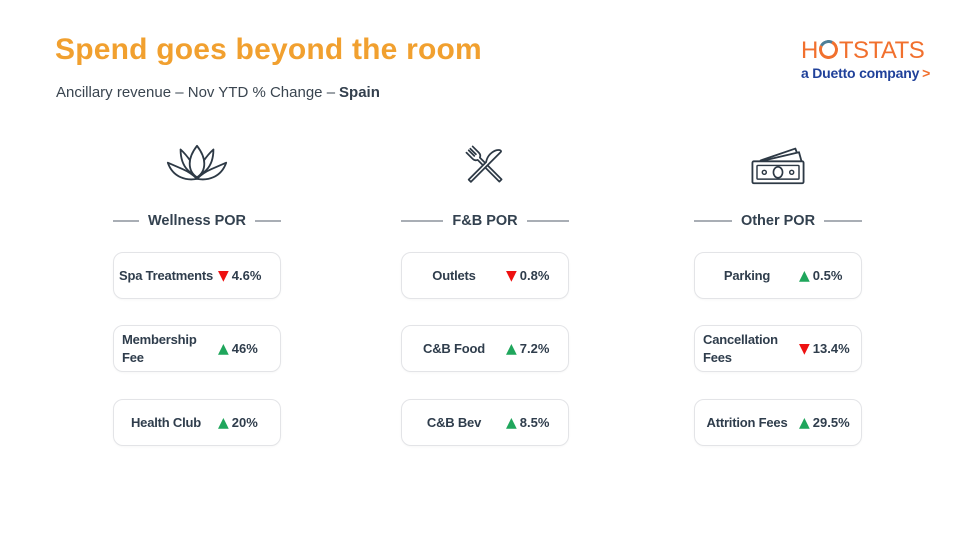 Image resolution: width=975 pixels, height=548 pixels. What do you see at coordinates (159, 348) in the screenshot?
I see `metric-label: Membership Fee` at bounding box center [159, 348].